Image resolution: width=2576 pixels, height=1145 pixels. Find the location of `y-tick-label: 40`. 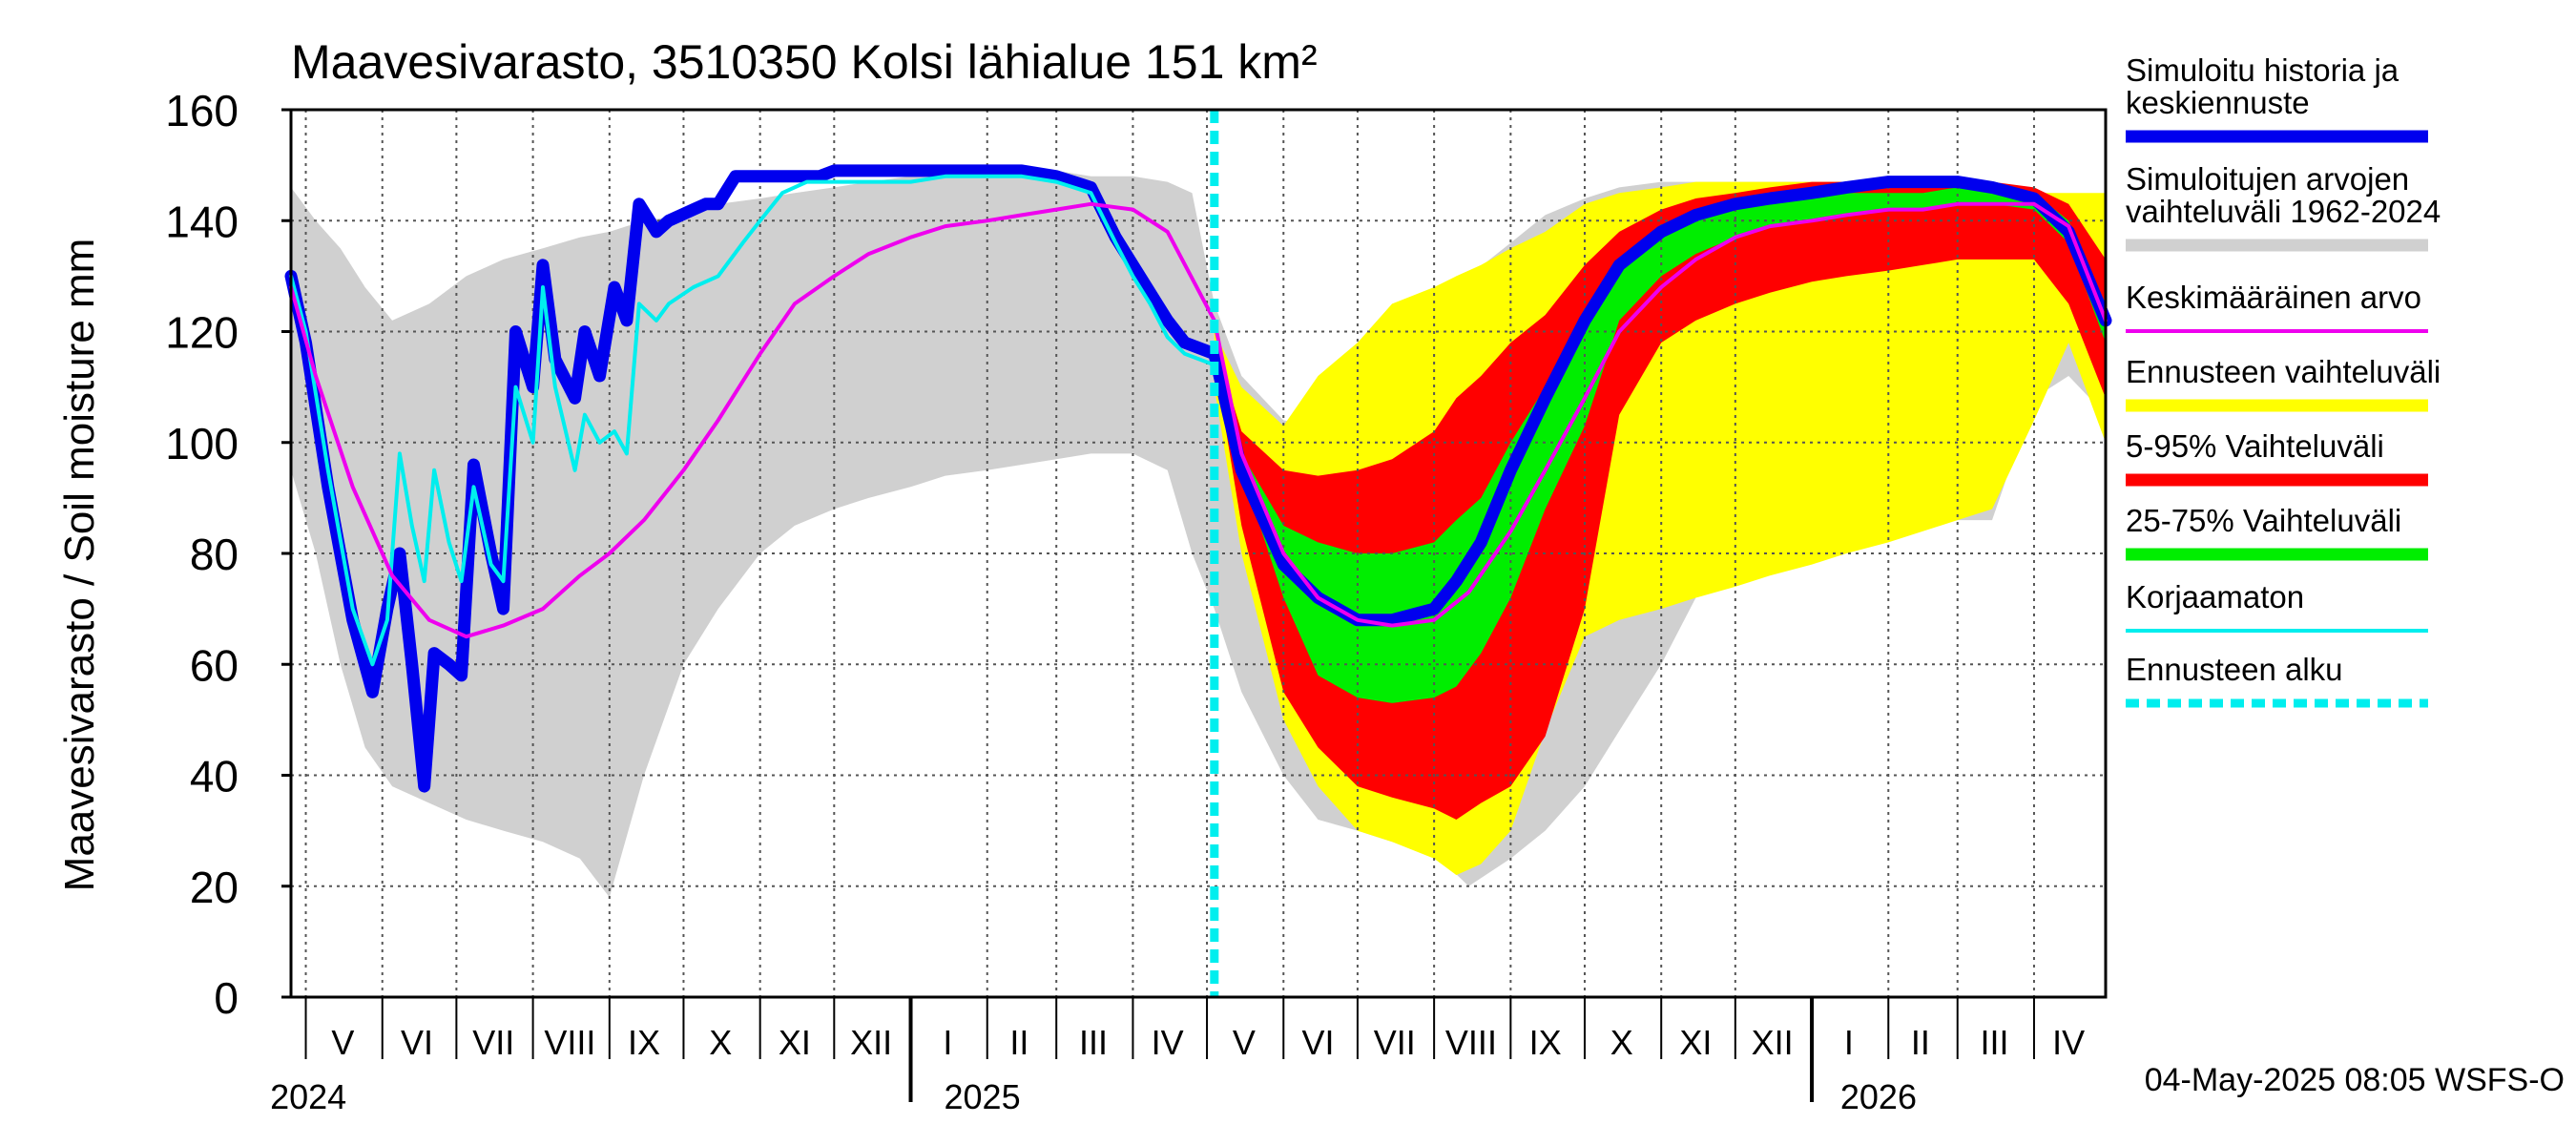

y-tick-label: 40 is located at coordinates (214, 777).